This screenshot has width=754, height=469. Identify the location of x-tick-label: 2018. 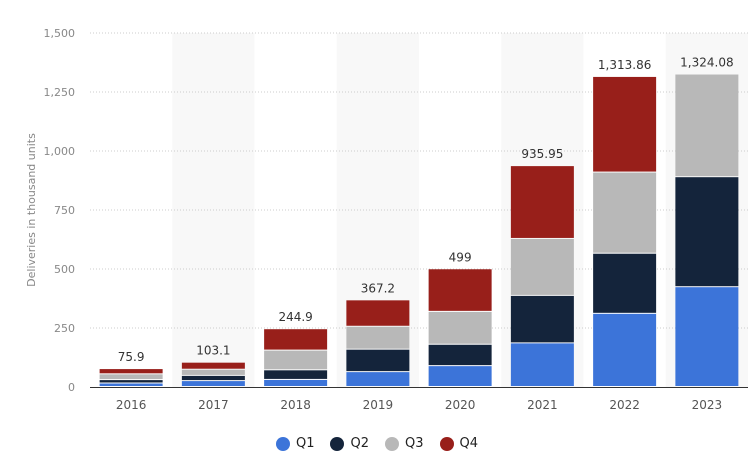
(295, 405).